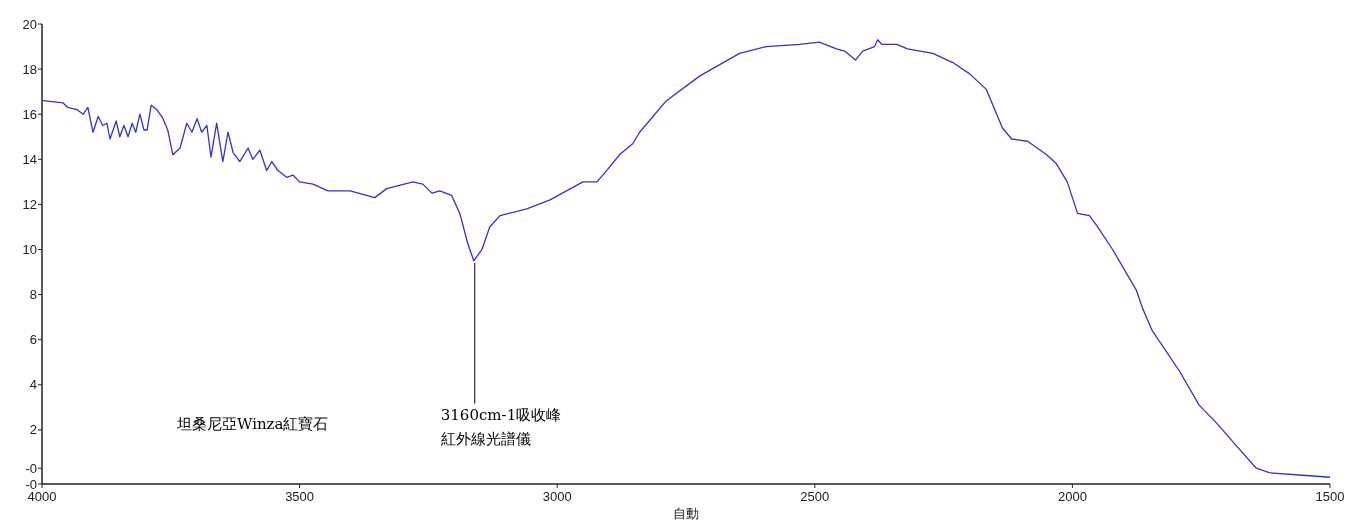 The image size is (1358, 528). Describe the element at coordinates (686, 513) in the screenshot. I see `x-axis-title: 自動` at that location.